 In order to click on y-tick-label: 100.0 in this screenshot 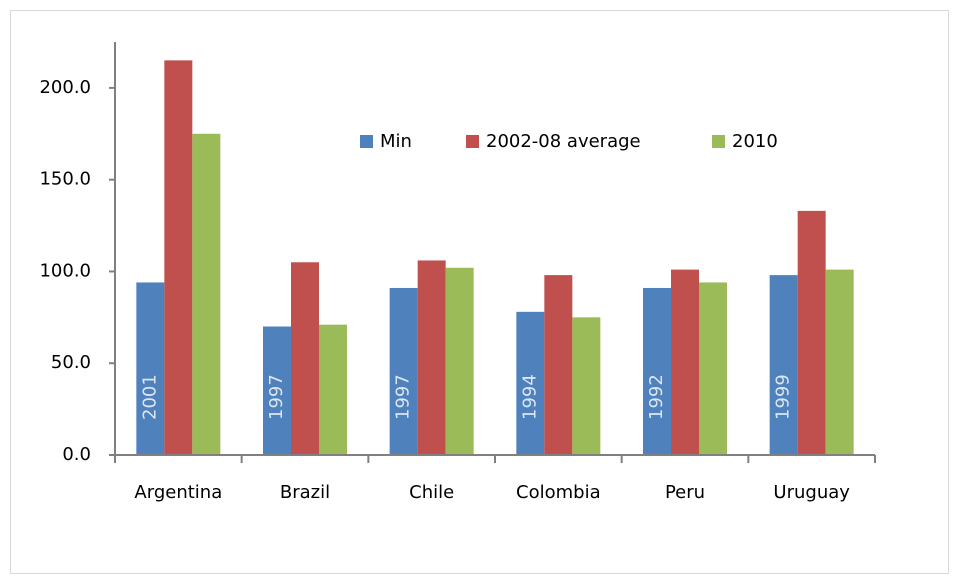, I will do `click(65, 270)`.